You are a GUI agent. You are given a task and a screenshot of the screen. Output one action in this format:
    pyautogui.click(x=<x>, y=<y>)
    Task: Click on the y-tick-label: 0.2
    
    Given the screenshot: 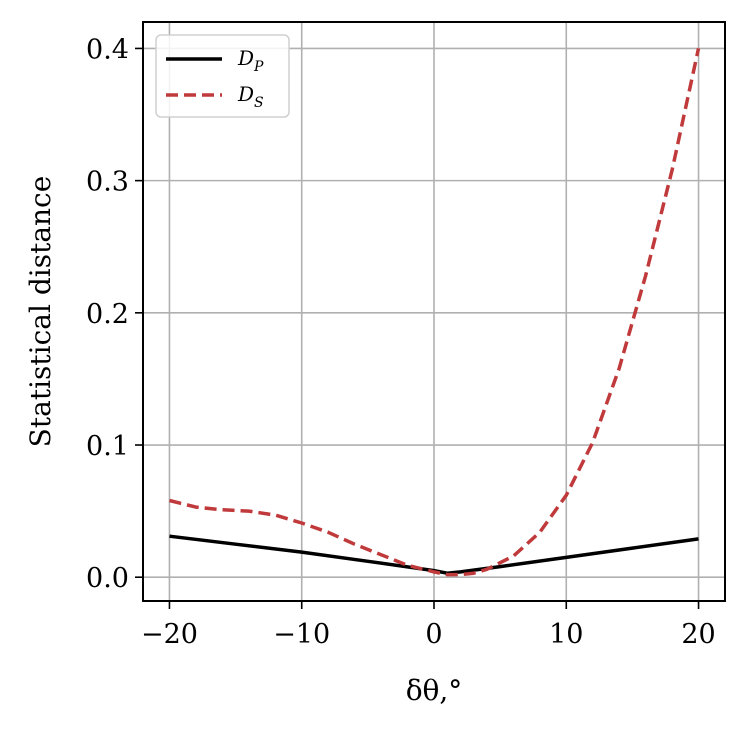 What is the action you would take?
    pyautogui.click(x=107, y=314)
    